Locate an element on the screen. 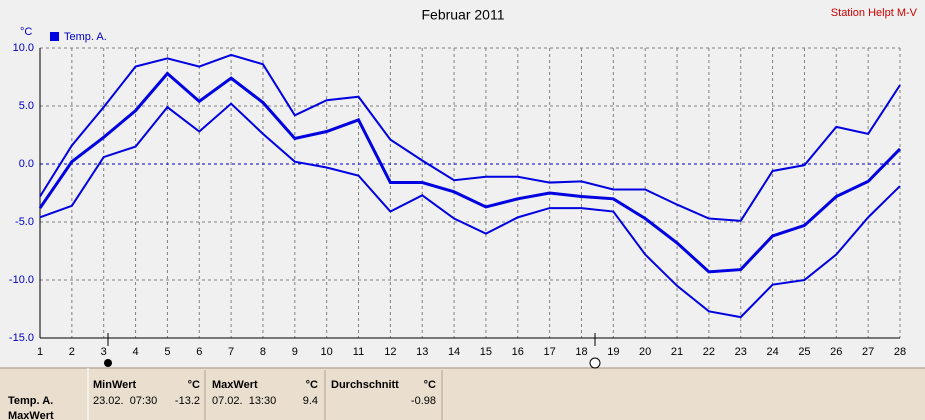  x-tick-label: 13 is located at coordinates (422, 352).